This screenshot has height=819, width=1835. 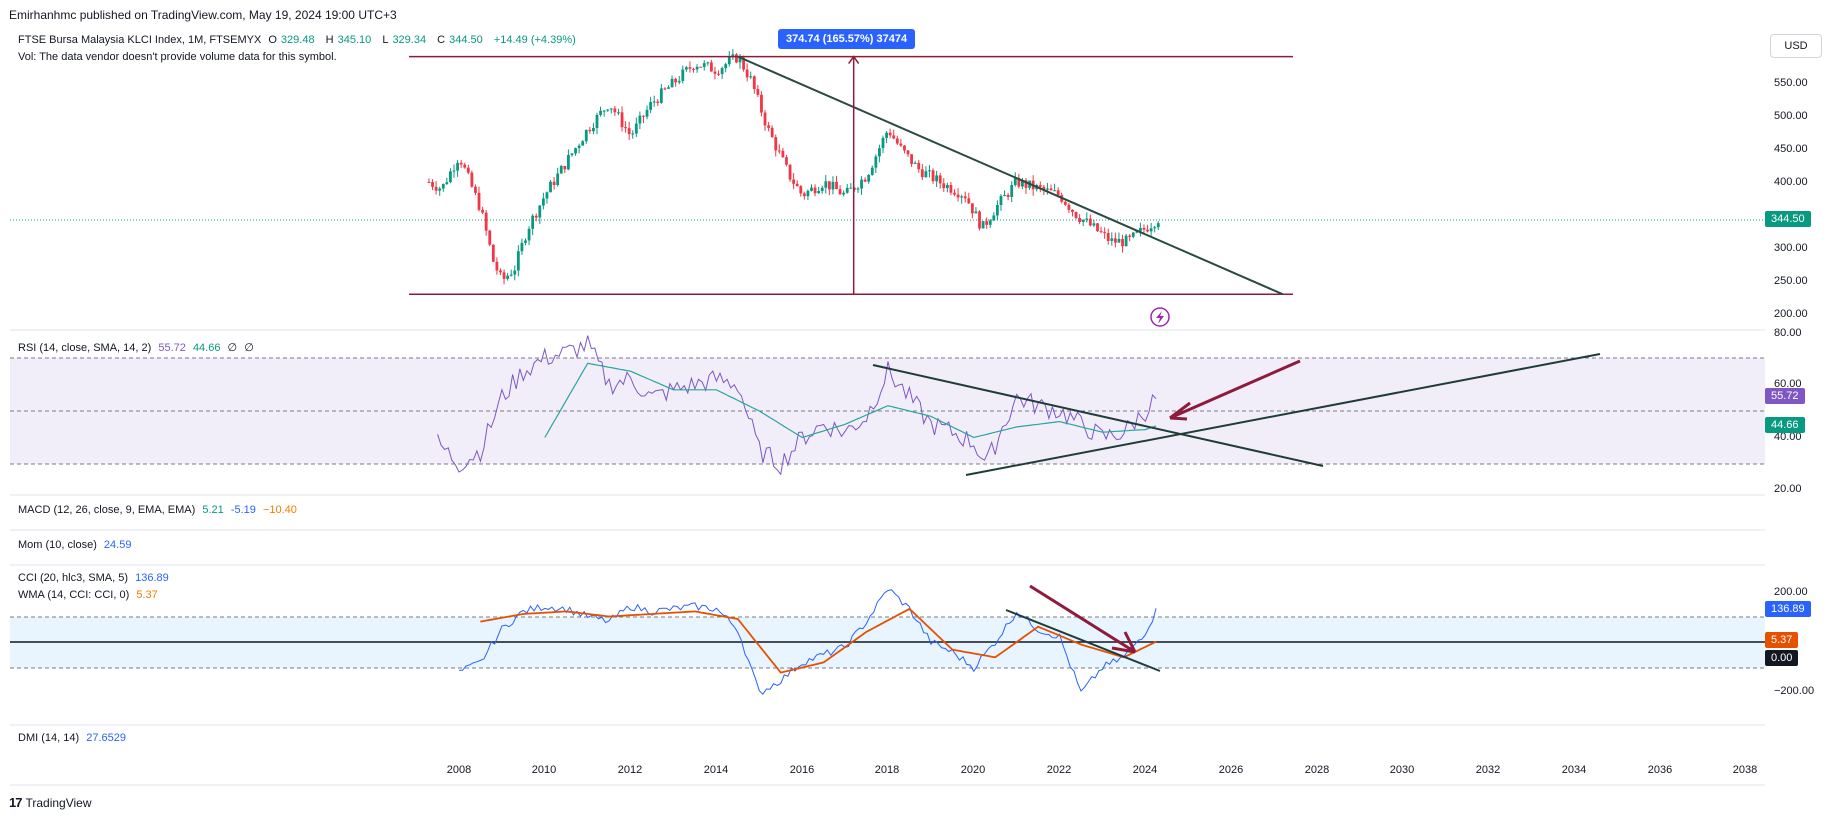 What do you see at coordinates (117, 545) in the screenshot?
I see `mom-value: 24.59` at bounding box center [117, 545].